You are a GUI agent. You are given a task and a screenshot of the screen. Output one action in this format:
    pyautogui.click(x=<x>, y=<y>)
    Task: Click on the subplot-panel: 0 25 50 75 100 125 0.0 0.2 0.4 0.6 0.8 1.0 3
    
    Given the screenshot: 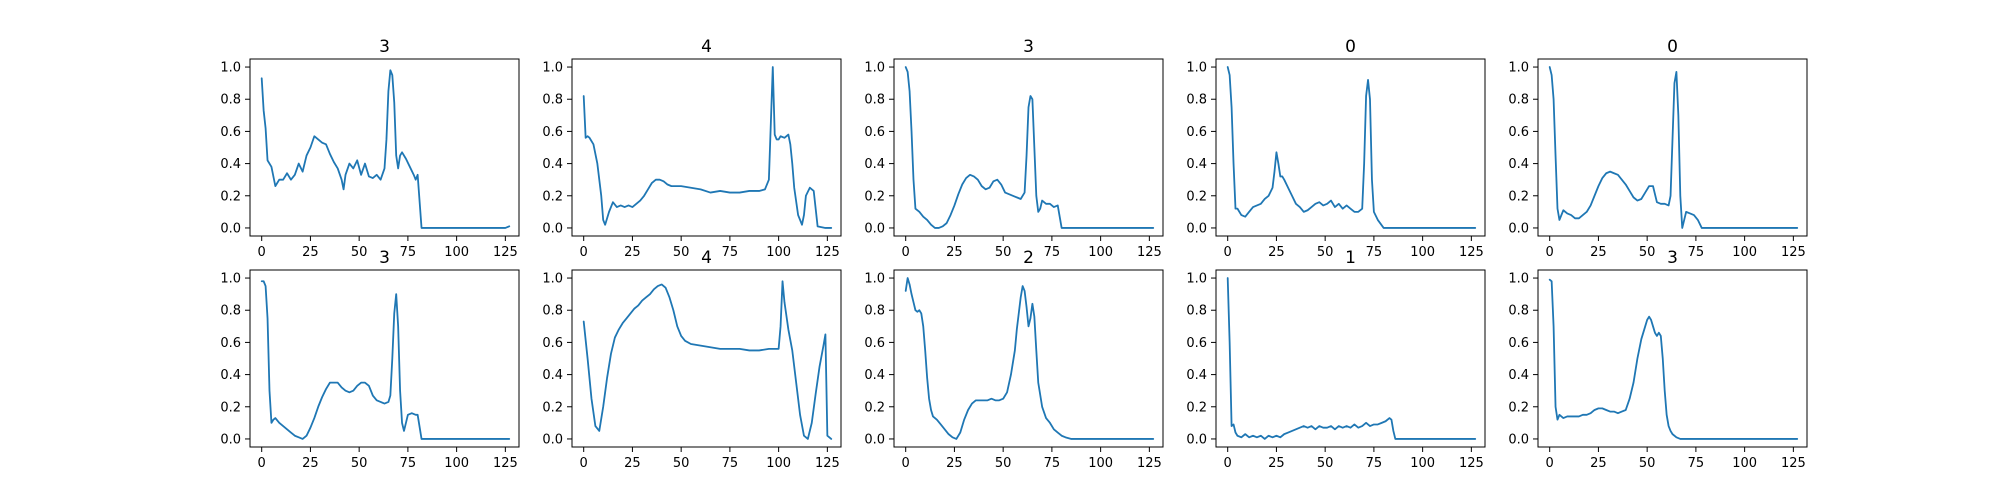 What is the action you would take?
    pyautogui.click(x=1658, y=359)
    